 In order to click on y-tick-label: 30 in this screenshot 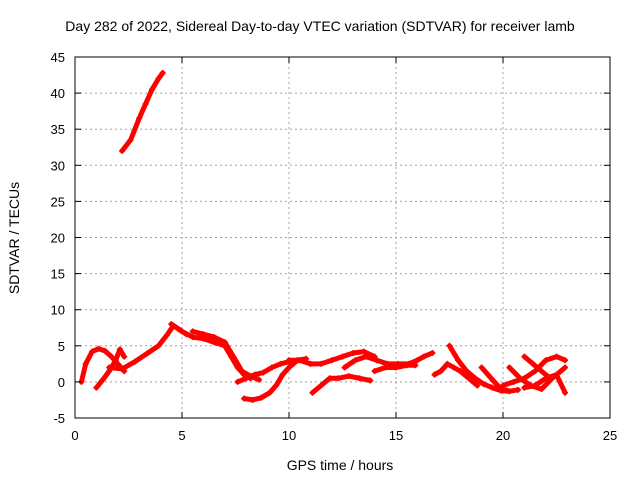, I will do `click(58, 165)`.